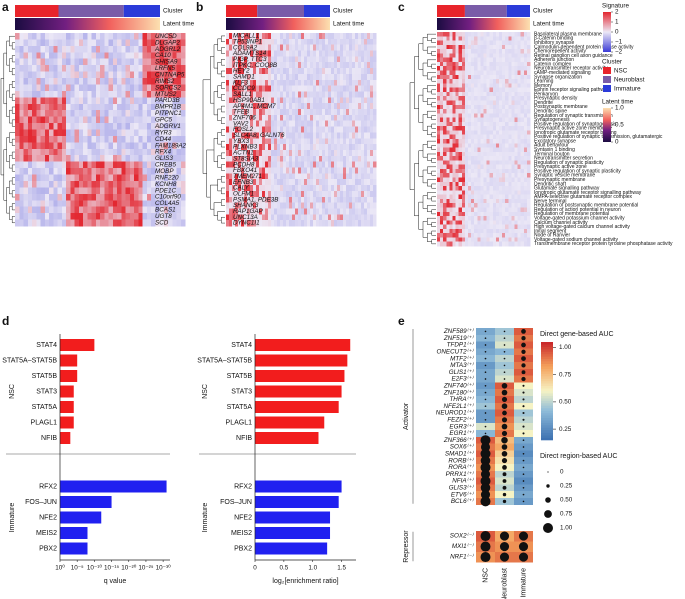  Describe the element at coordinates (401, 321) in the screenshot. I see `panel-label: e` at that location.